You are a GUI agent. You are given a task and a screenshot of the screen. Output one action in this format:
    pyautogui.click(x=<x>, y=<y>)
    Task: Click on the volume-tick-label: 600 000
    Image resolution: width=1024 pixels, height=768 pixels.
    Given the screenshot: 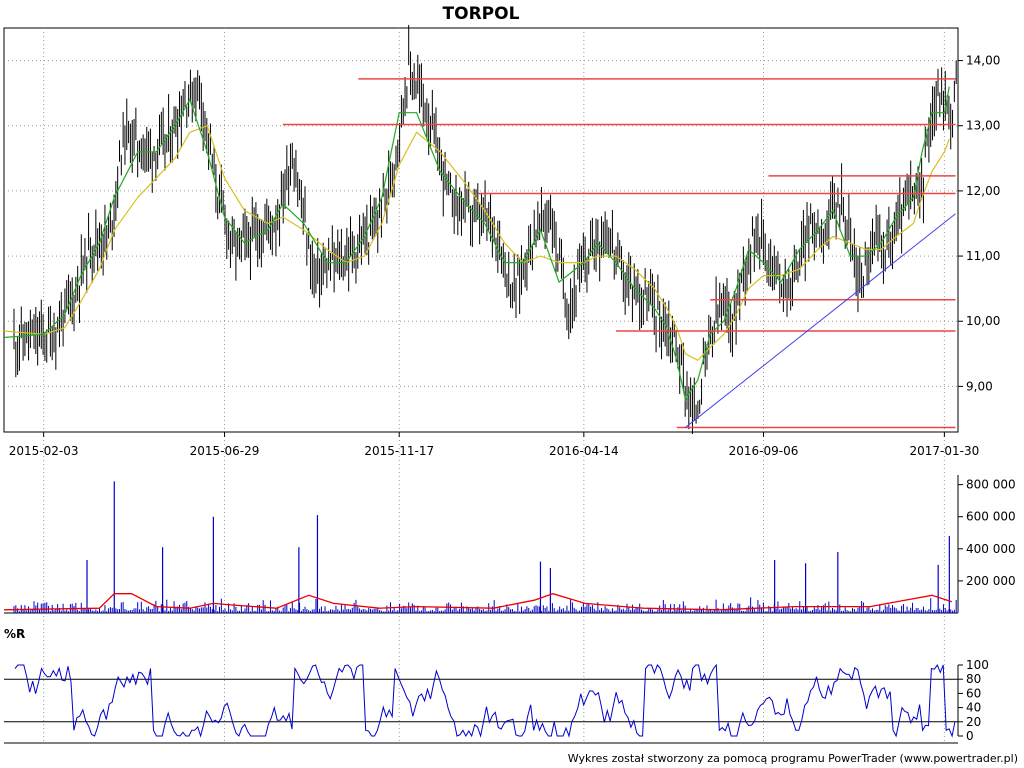 What is the action you would take?
    pyautogui.click(x=991, y=517)
    